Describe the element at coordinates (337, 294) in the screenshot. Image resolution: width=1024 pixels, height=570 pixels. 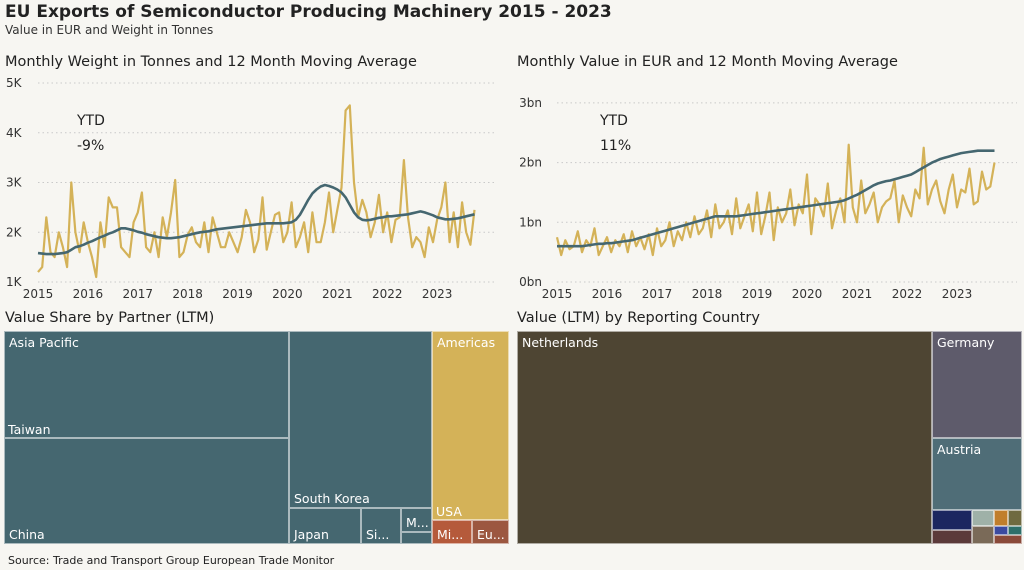
I see `weight-x-tick-label: 2021` at that location.